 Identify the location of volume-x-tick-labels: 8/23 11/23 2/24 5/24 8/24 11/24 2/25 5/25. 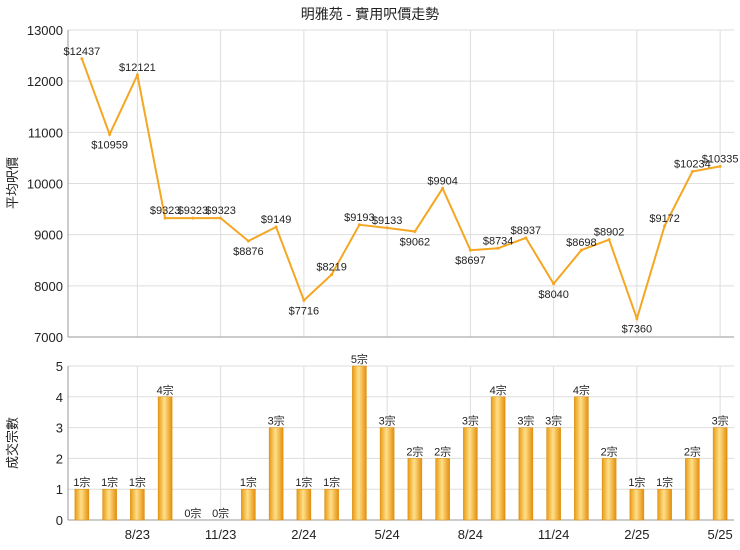
(429, 534).